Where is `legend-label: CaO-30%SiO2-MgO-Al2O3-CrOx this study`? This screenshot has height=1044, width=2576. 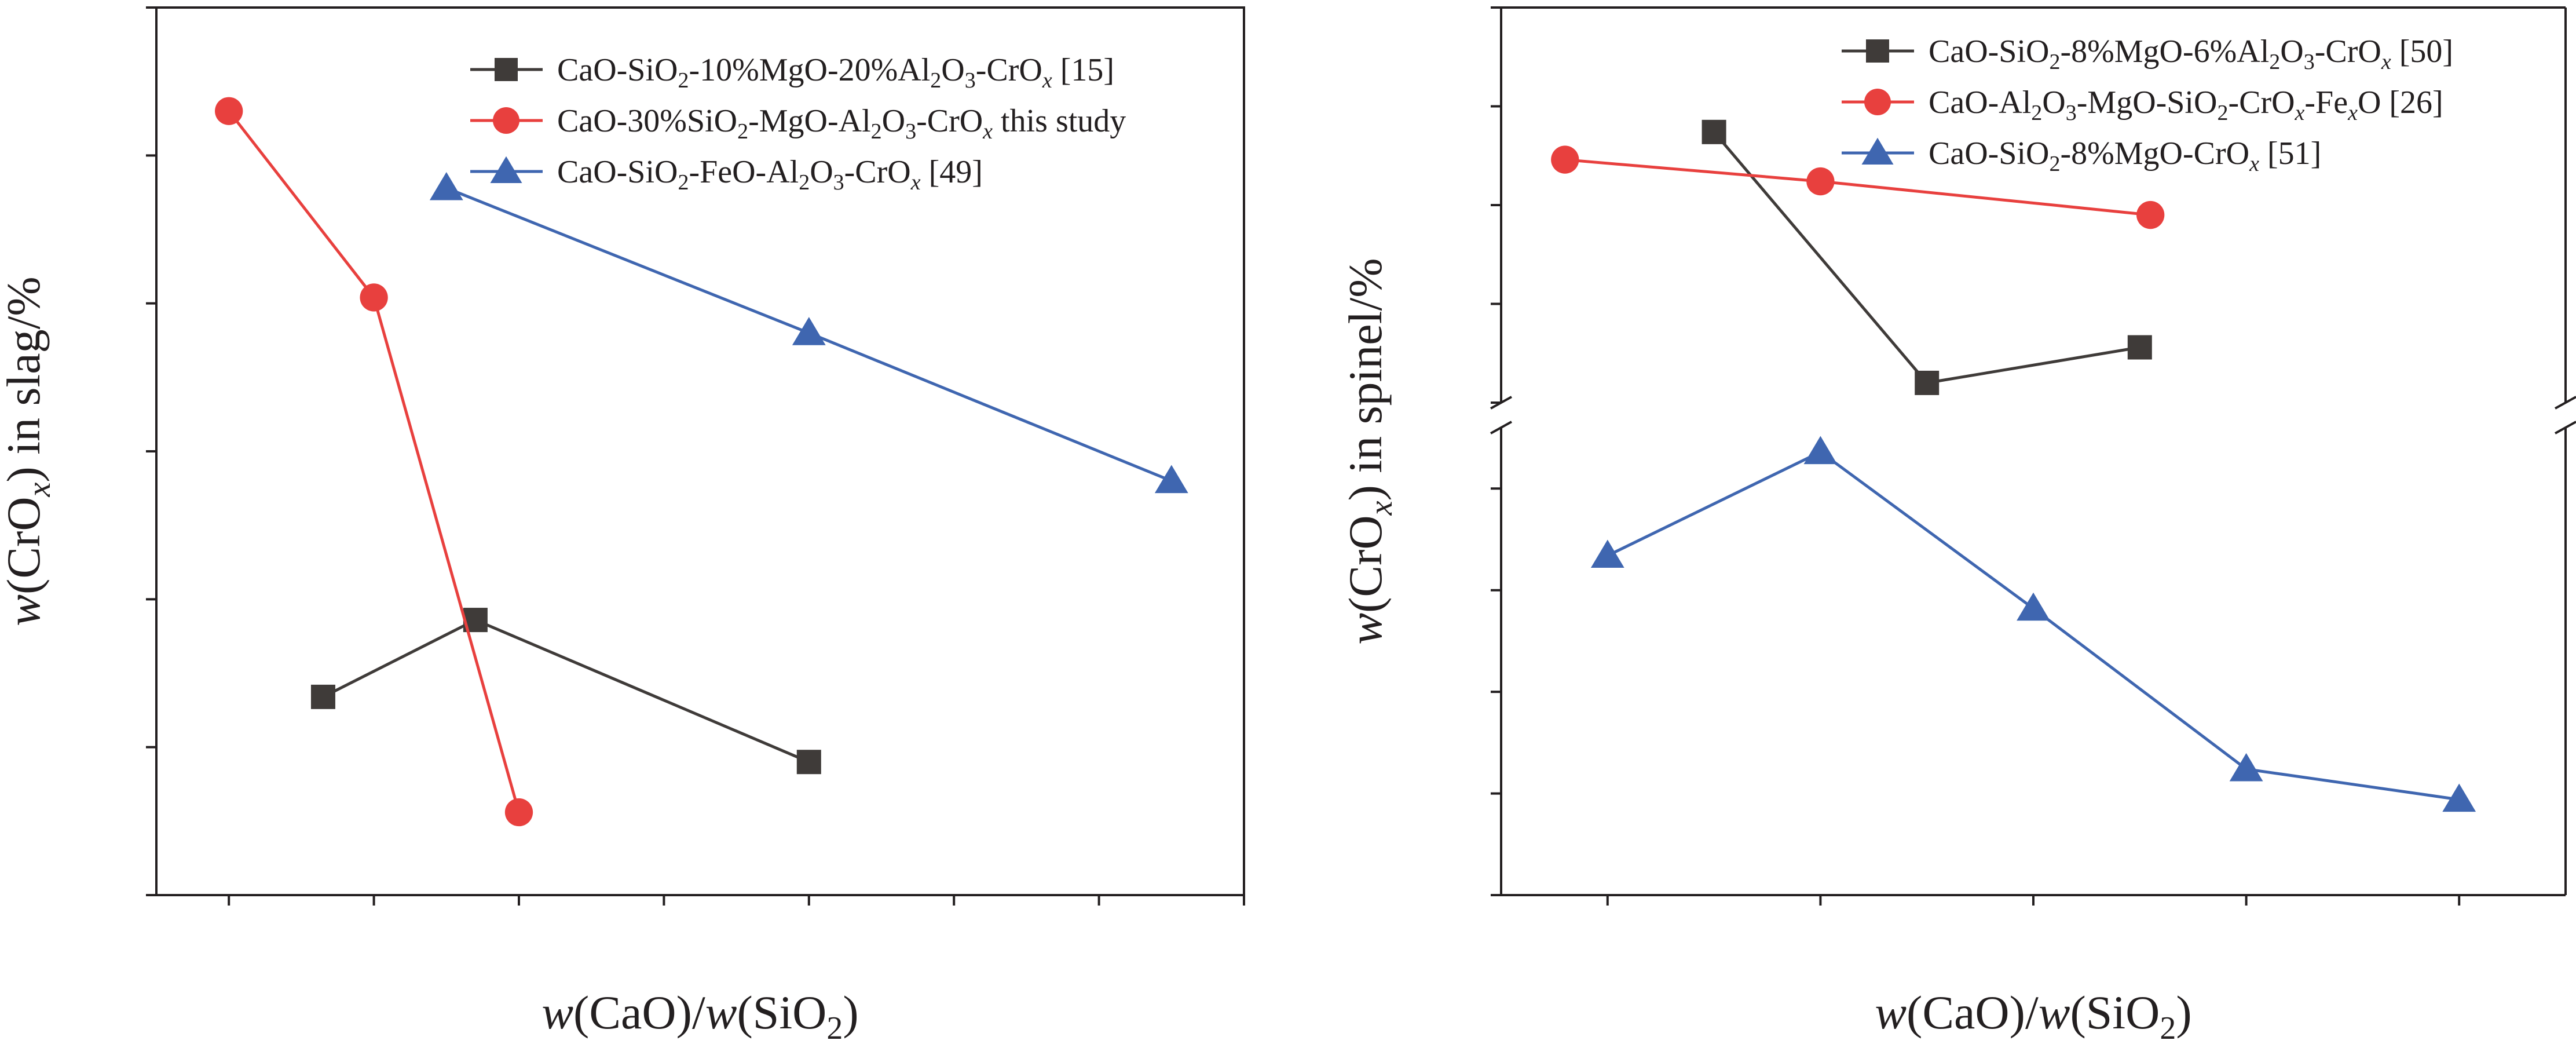
legend-label: CaO-30%SiO2-MgO-Al2O3-CrOx this study is located at coordinates (841, 123).